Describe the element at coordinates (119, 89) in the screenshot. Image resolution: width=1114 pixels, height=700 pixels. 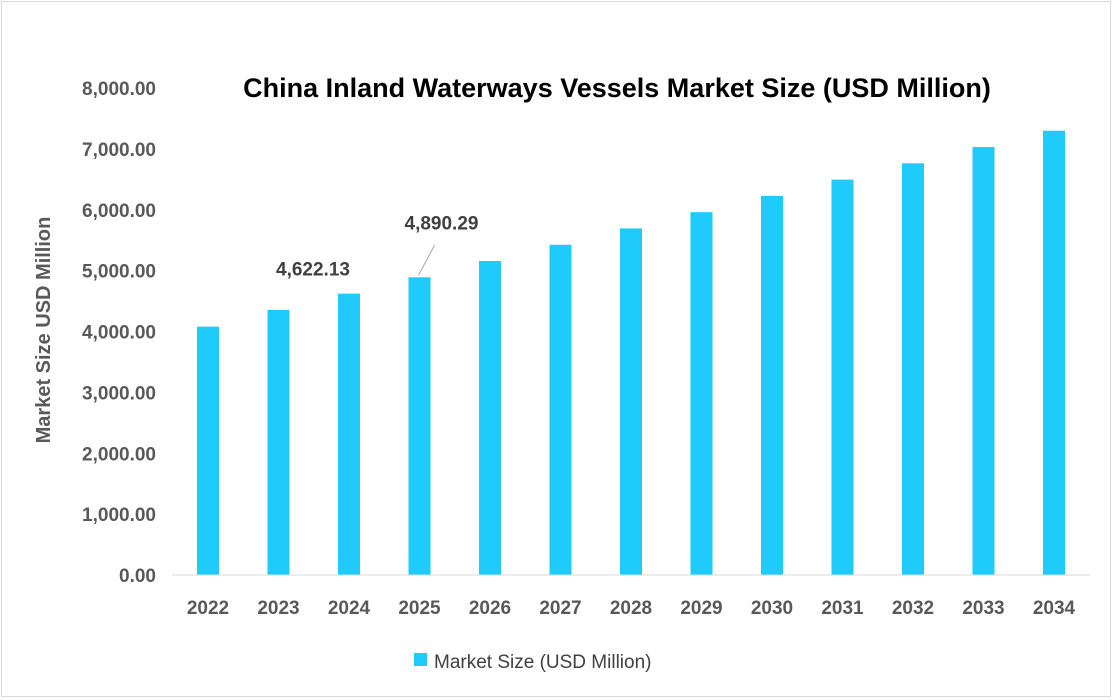
I see `y-tick-label: 8,000.00` at that location.